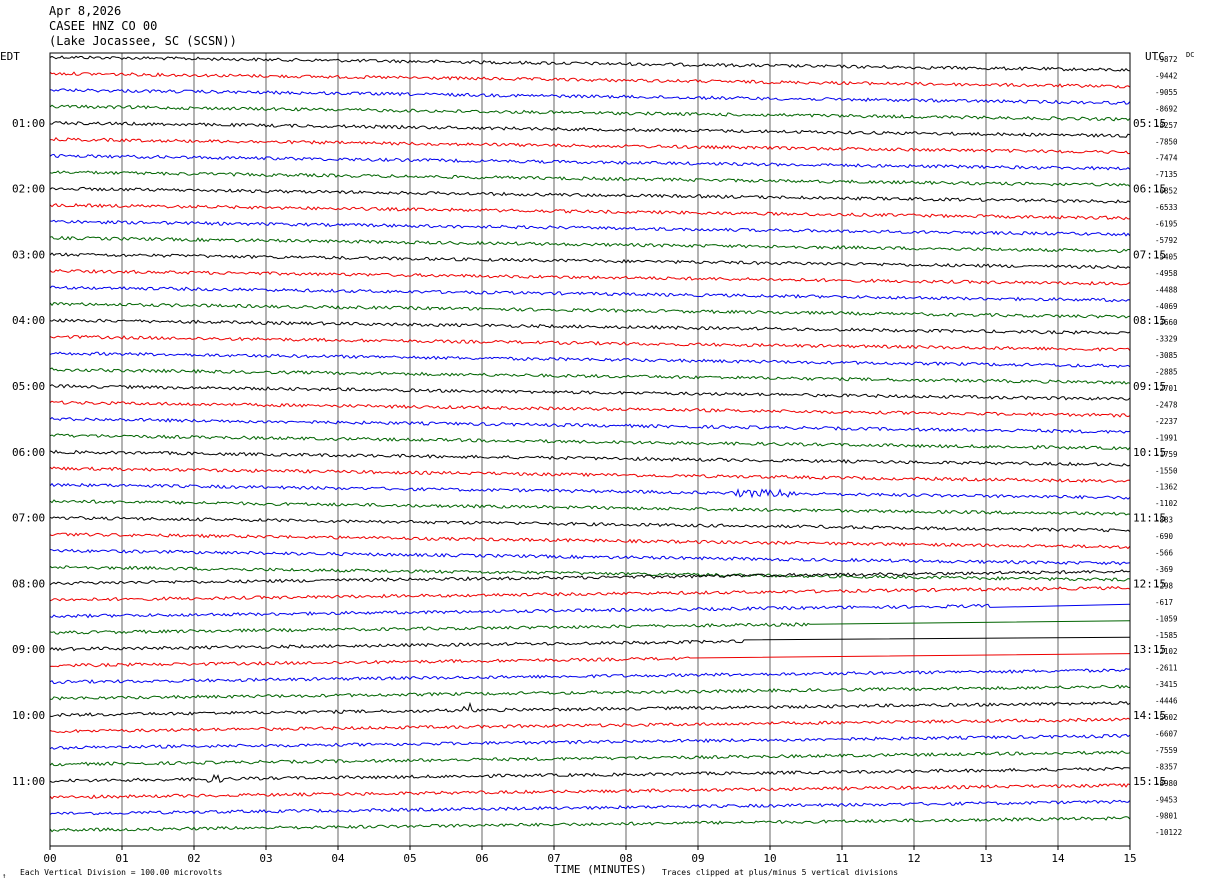 Image resolution: width=1210 pixels, height=886 pixels. What do you see at coordinates (28, 781) in the screenshot?
I see `left-hour-label: 11:00` at bounding box center [28, 781].